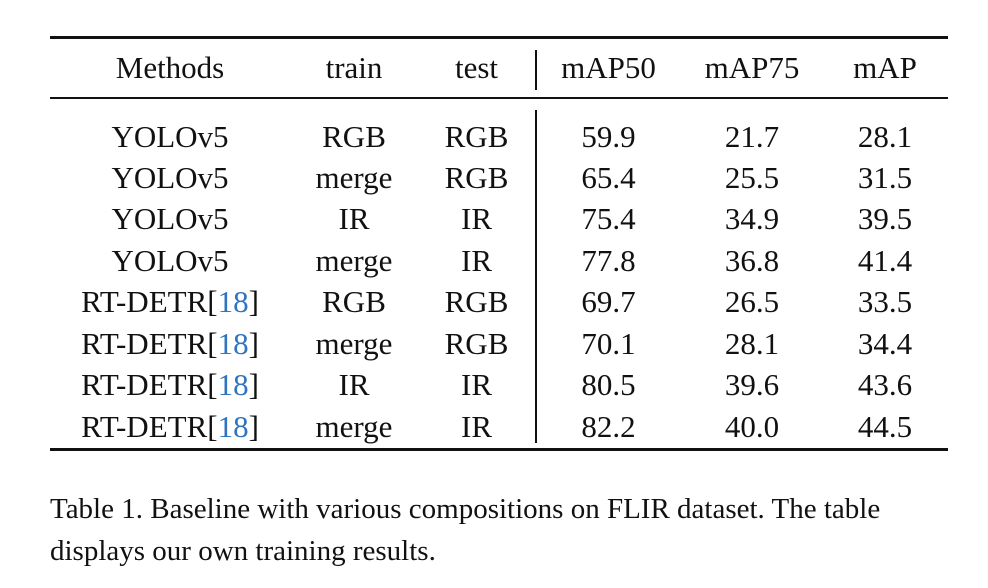  What do you see at coordinates (536, 70) in the screenshot?
I see `column-separator-header` at bounding box center [536, 70].